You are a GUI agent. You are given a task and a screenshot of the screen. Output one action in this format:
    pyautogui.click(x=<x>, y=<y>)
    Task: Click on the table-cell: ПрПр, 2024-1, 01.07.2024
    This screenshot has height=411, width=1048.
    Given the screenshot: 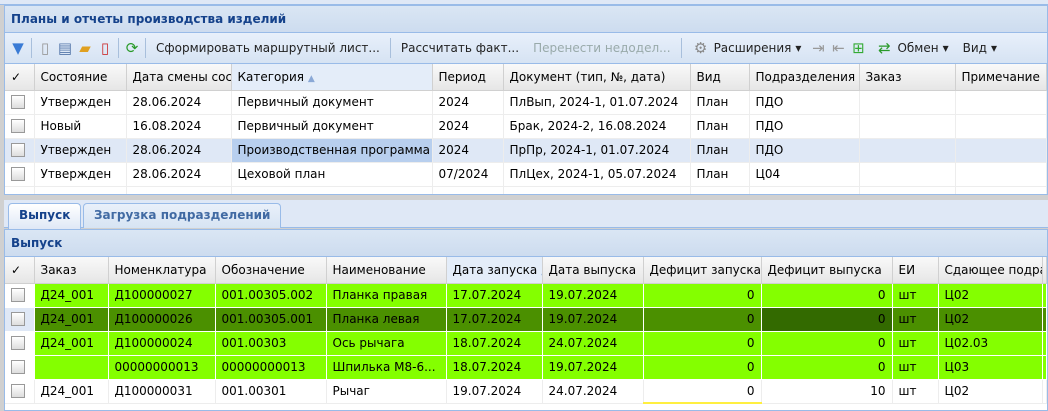 What is the action you would take?
    pyautogui.click(x=597, y=150)
    